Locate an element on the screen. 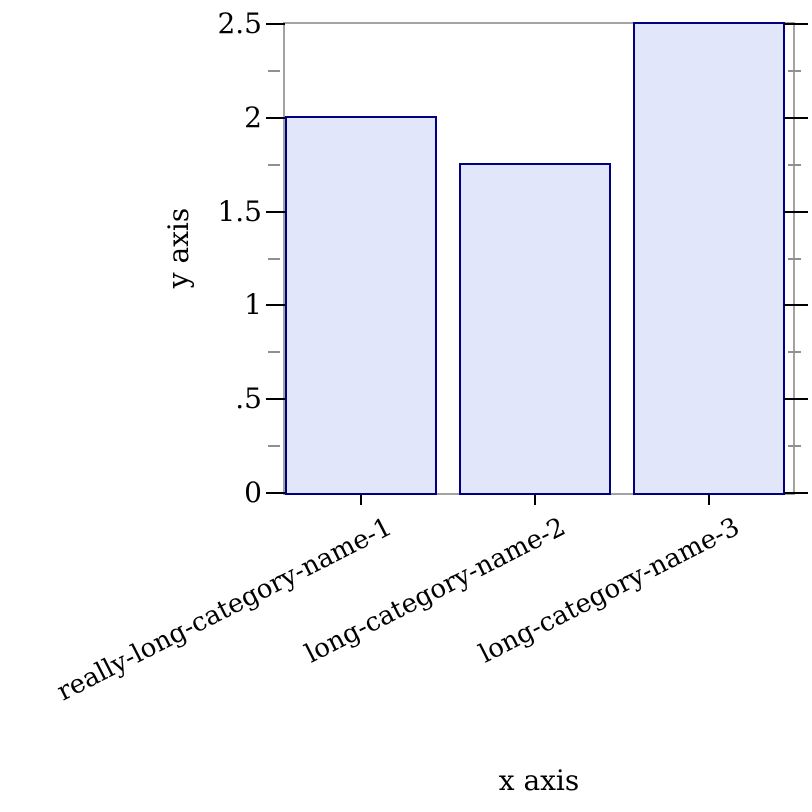 The width and height of the screenshot is (812, 812). y-tick-label: 2 is located at coordinates (253, 117).